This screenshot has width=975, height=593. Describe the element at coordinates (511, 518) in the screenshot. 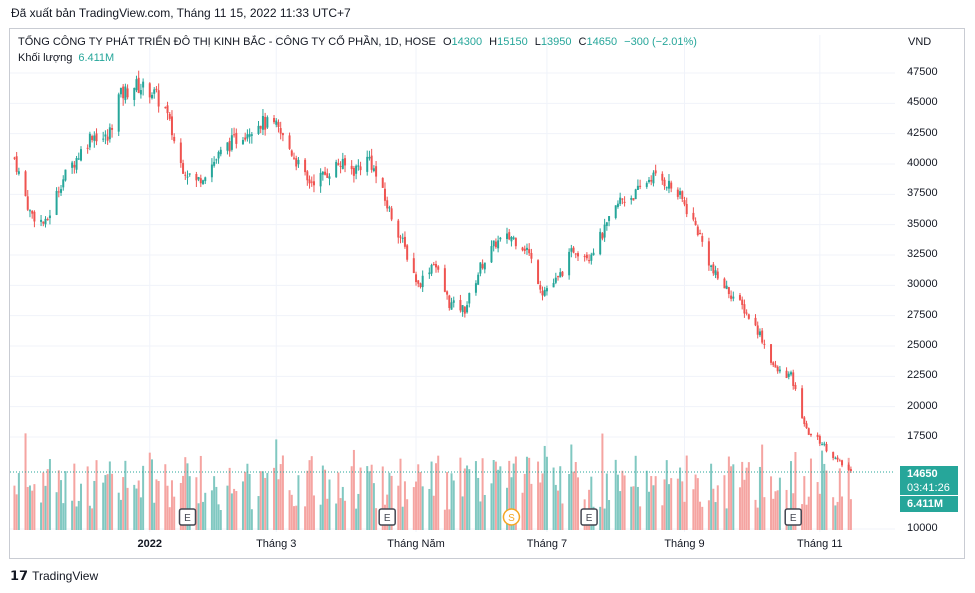

I see `split-event-label: S` at that location.